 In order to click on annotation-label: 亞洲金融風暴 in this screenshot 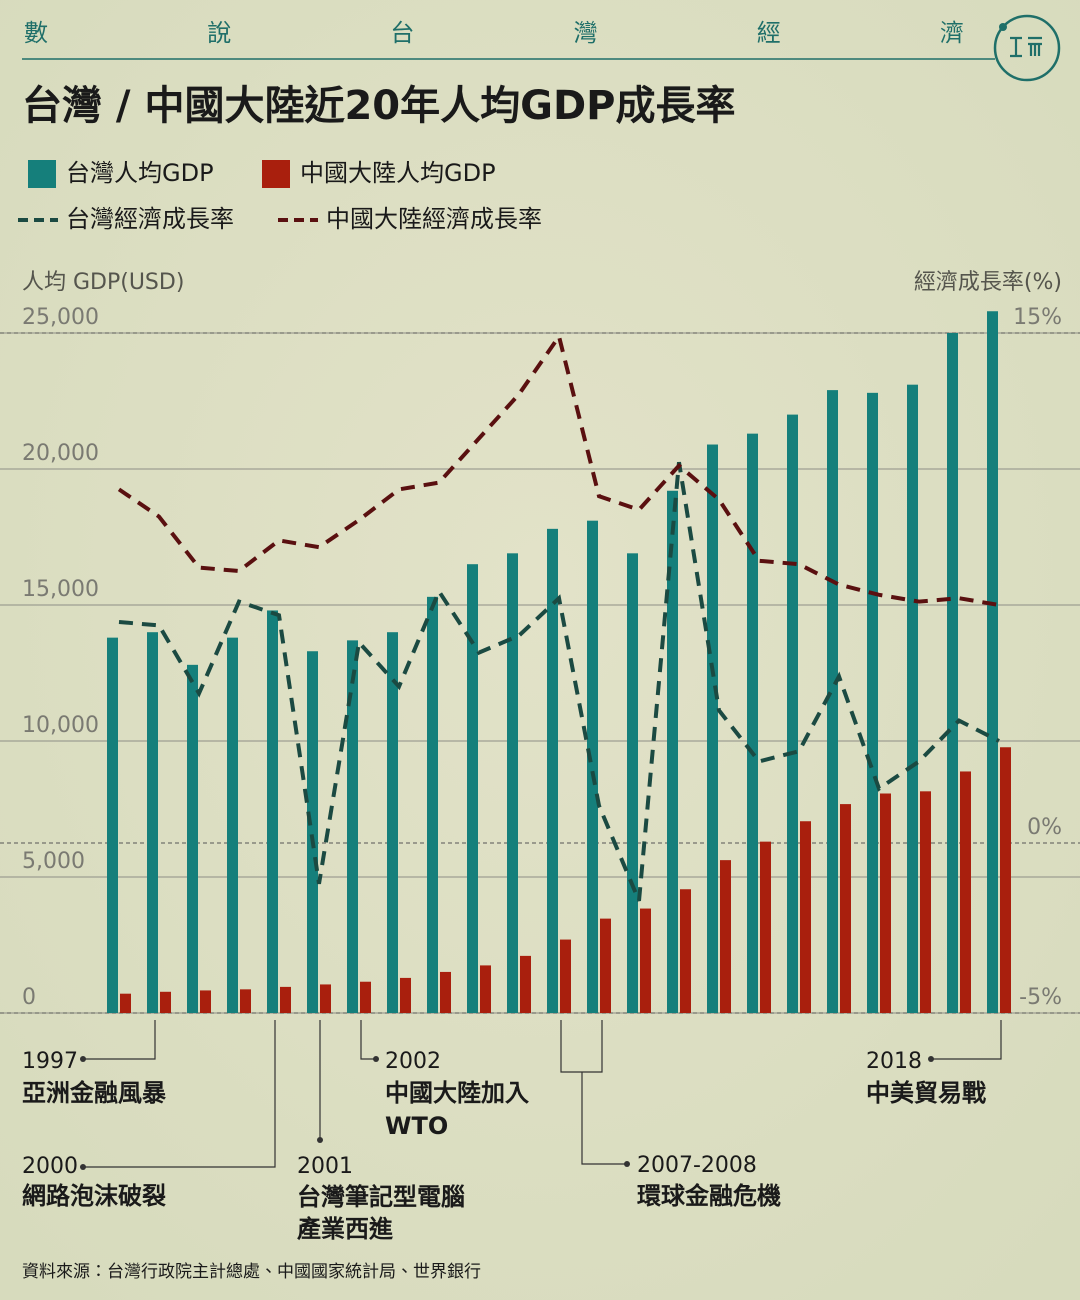, I will do `click(94, 1093)`.